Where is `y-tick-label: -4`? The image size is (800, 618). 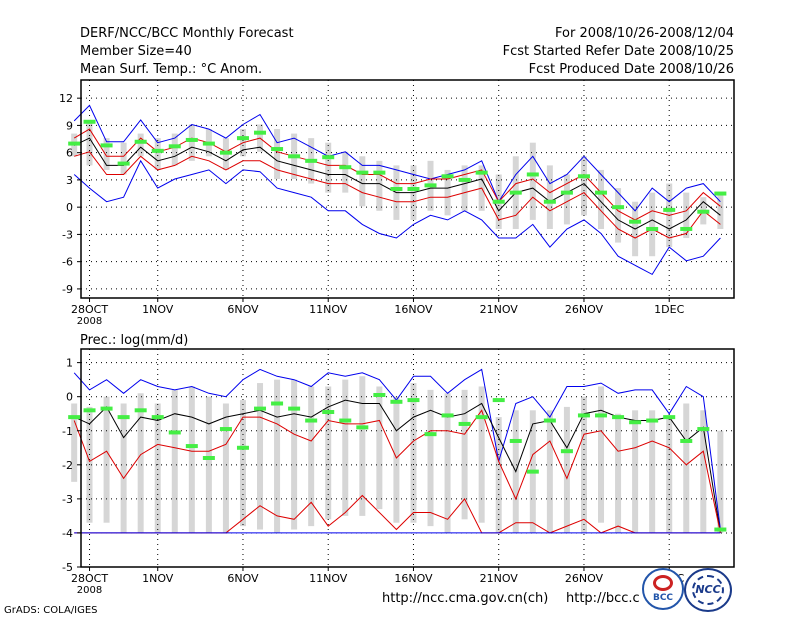
y-tick-label: -4 is located at coordinates (67, 533).